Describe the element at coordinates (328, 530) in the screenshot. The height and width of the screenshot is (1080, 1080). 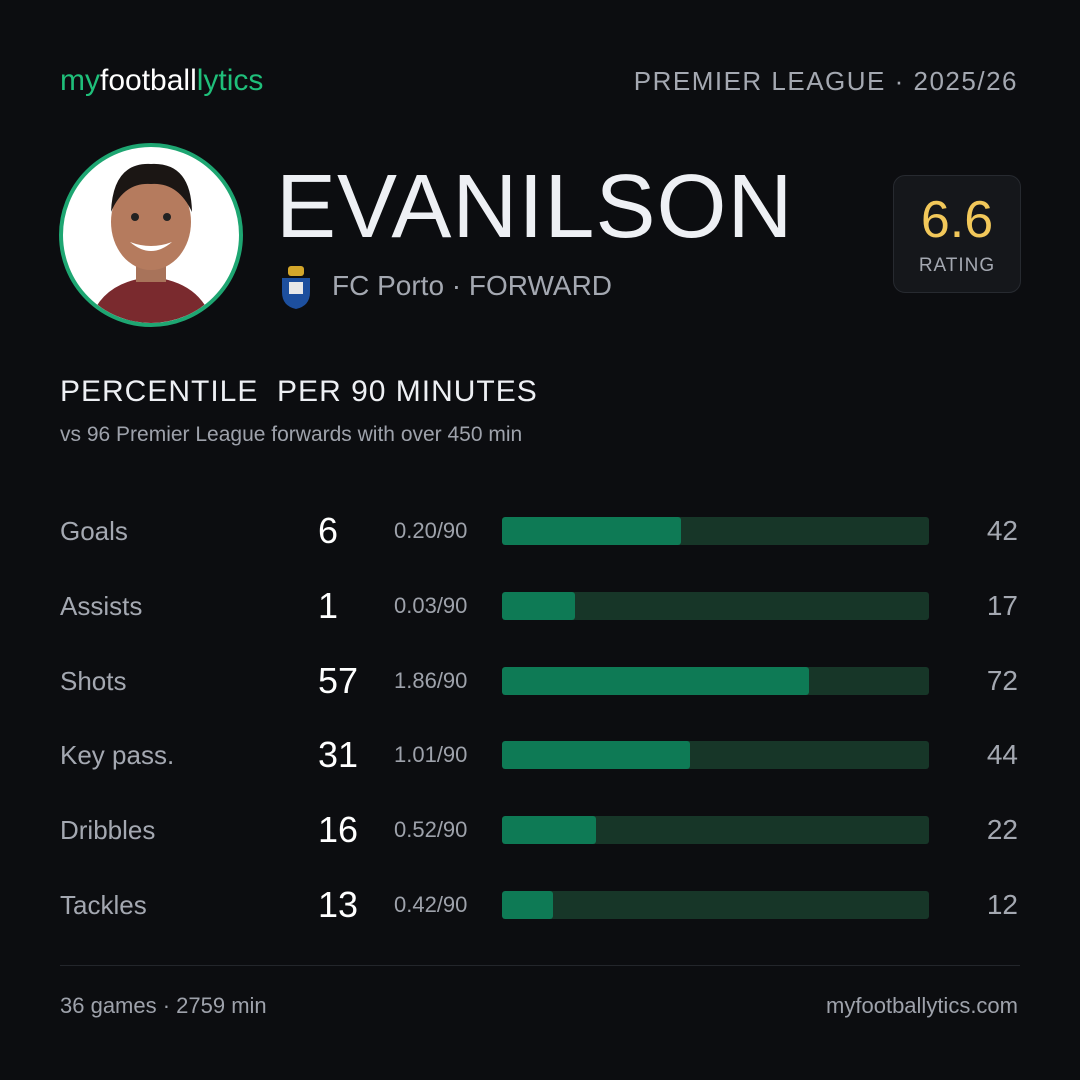
I see `stat-total: 6` at that location.